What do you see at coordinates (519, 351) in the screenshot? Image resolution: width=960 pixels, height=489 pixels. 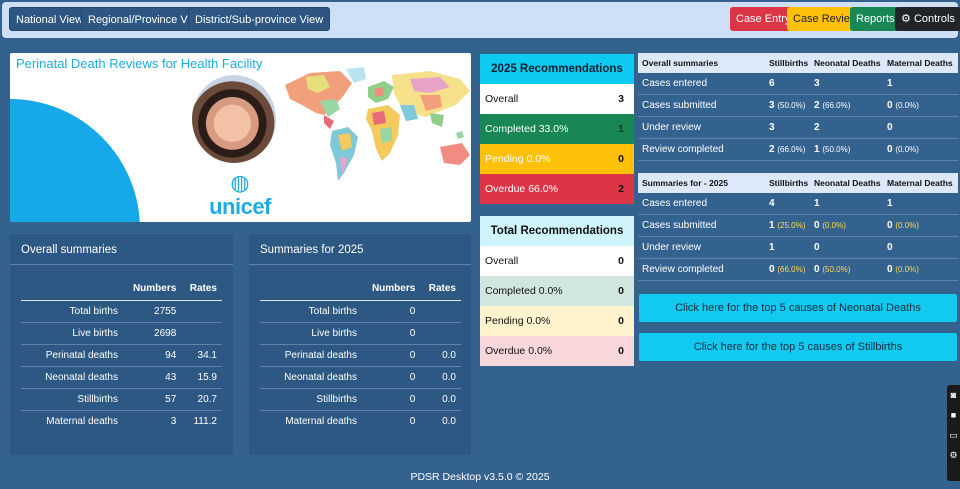 I see `rec-label: Overdue 0.0%` at bounding box center [519, 351].